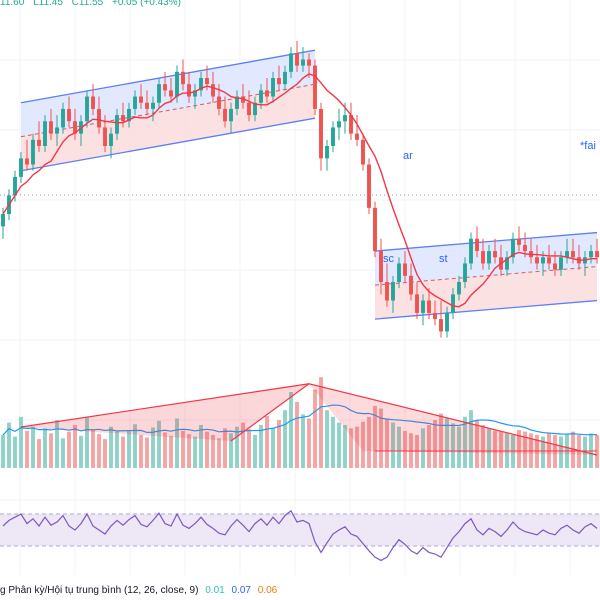 Image resolution: width=600 pixels, height=600 pixels. I want to click on rsi-pane, so click(300, 535).